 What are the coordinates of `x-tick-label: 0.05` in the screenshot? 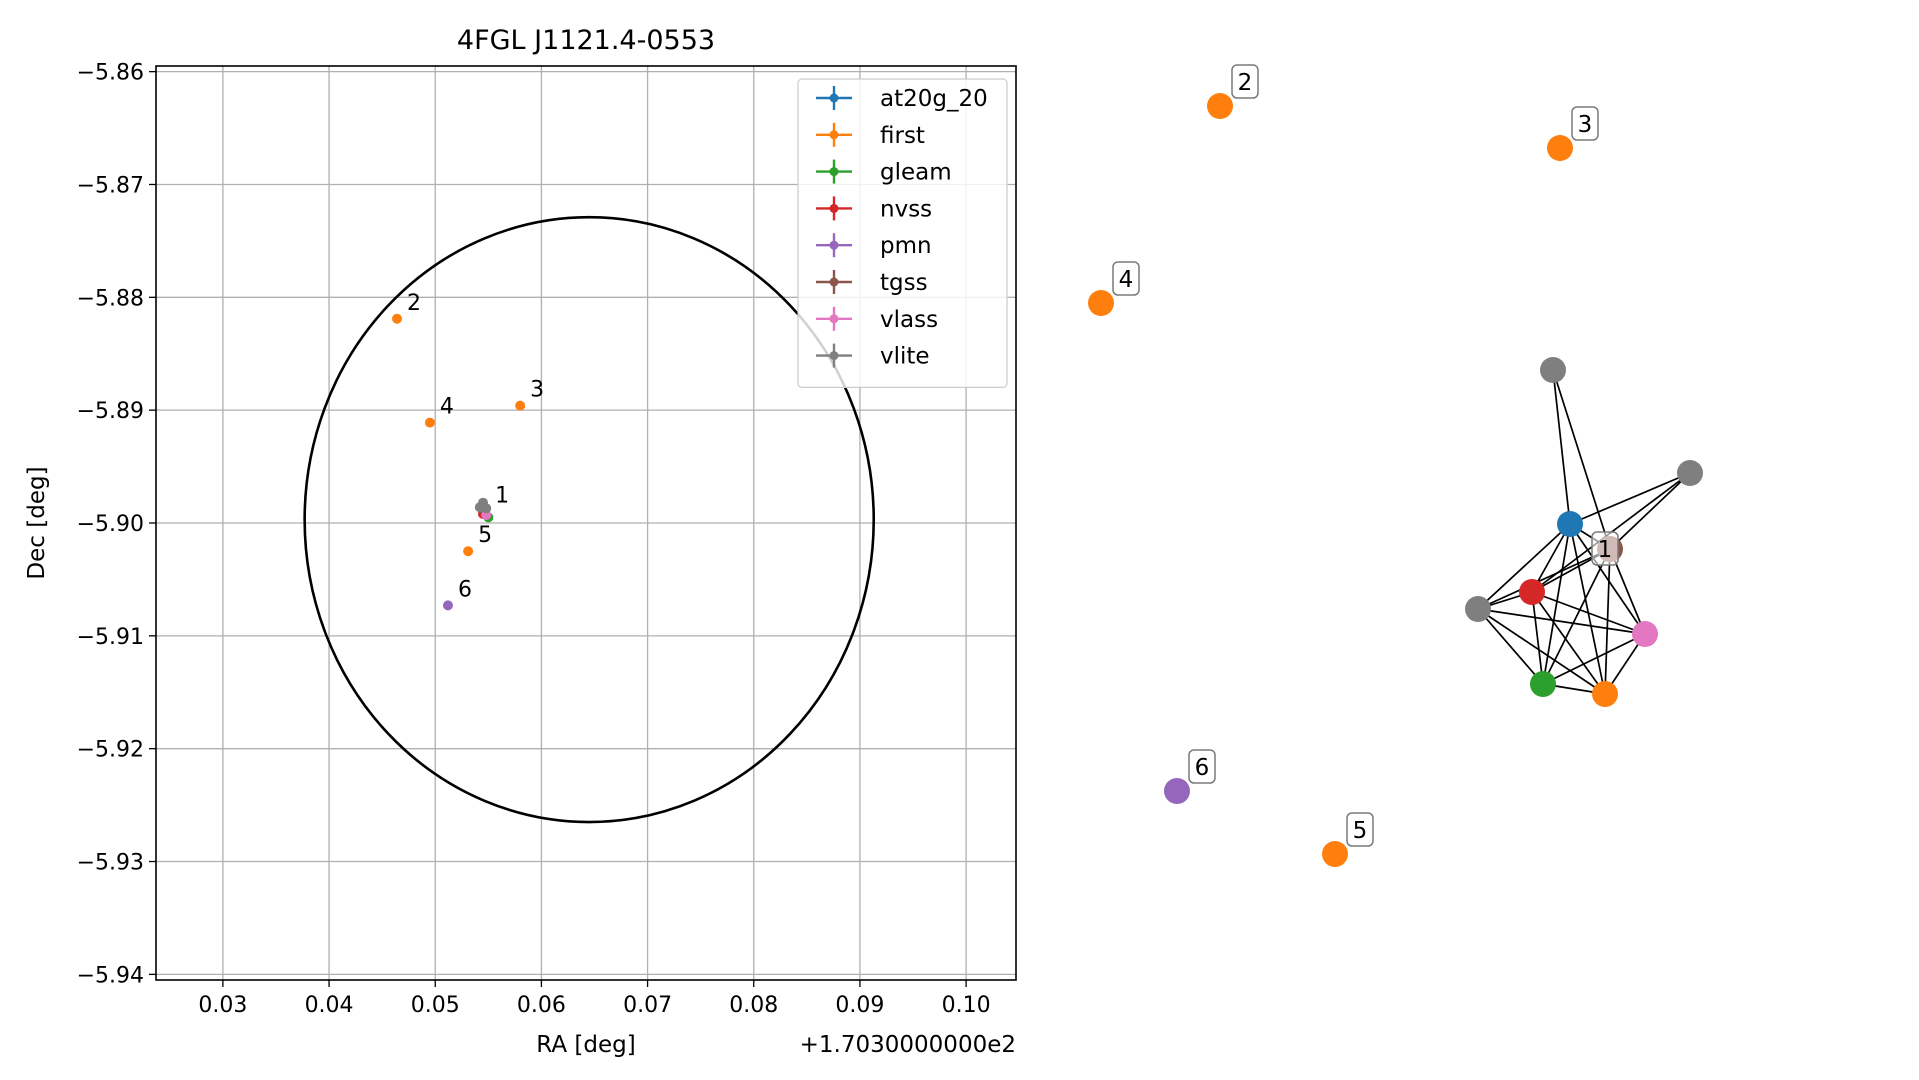 It's located at (435, 1005).